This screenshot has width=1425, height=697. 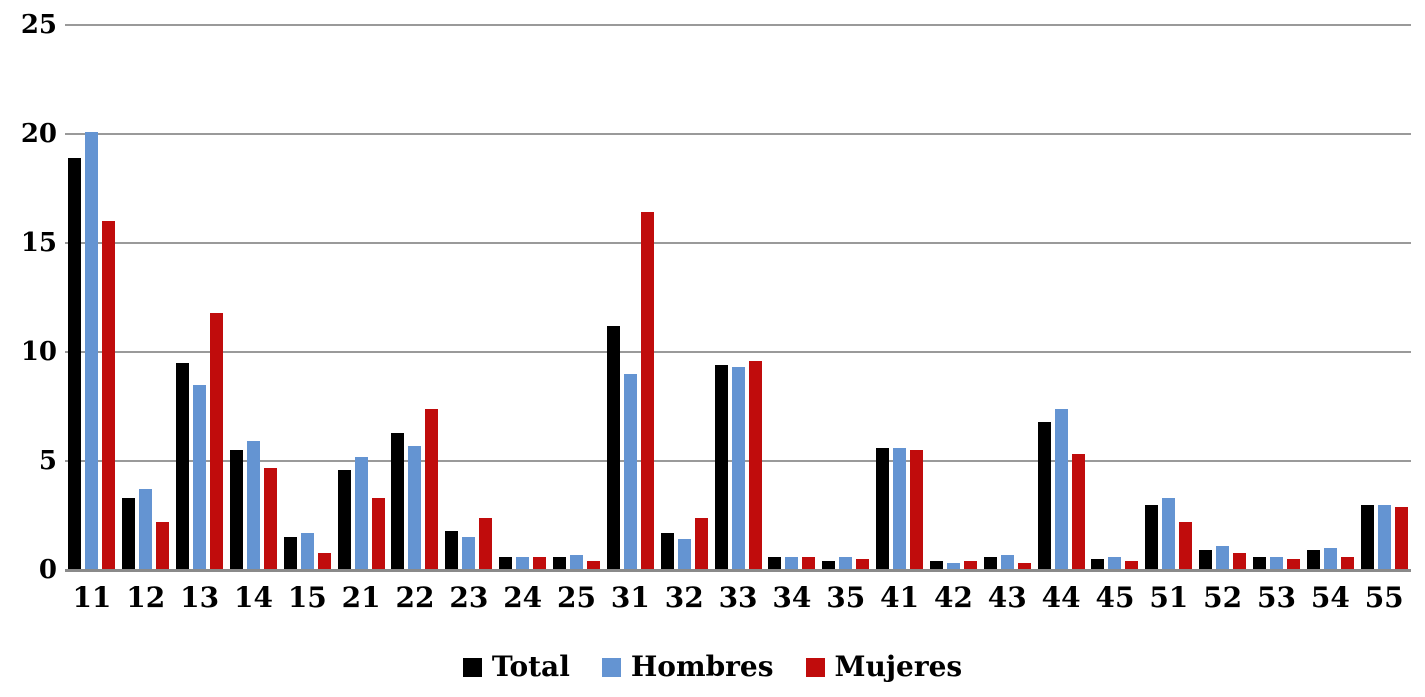 What do you see at coordinates (900, 597) in the screenshot?
I see `x-tick-label-41: 41` at bounding box center [900, 597].